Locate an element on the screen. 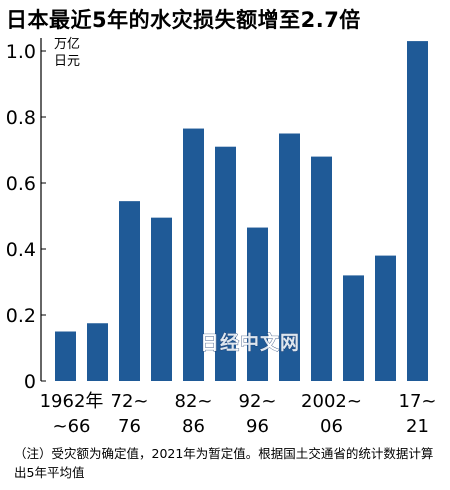  x-tick-label: 2002~ is located at coordinates (331, 401).